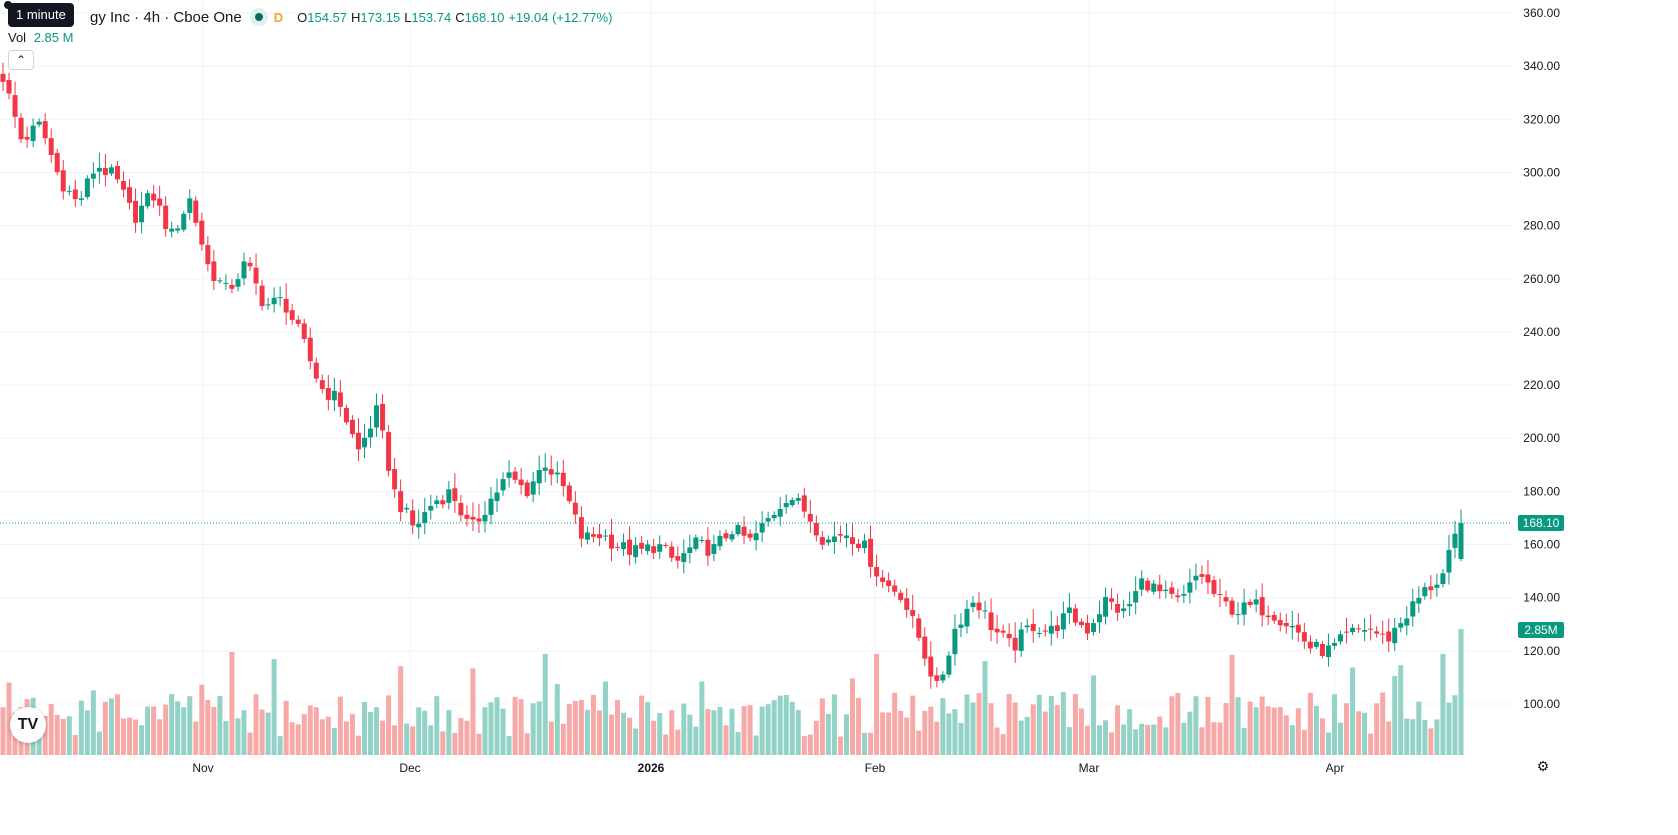 This screenshot has height=835, width=1678. Describe the element at coordinates (1543, 766) in the screenshot. I see `settings-icon: ⚙` at that location.